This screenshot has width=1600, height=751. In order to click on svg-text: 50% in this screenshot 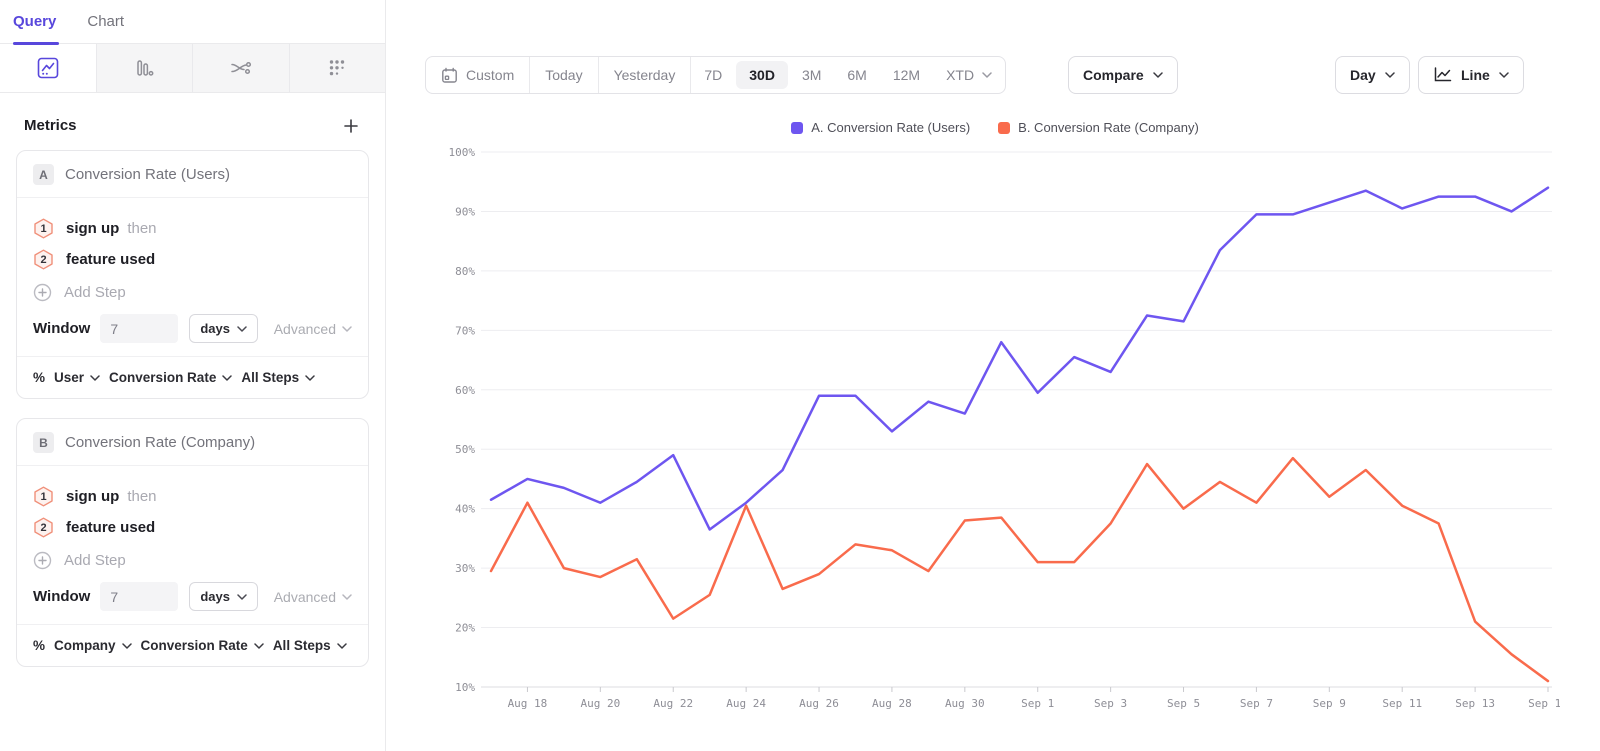, I will do `click(465, 449)`.